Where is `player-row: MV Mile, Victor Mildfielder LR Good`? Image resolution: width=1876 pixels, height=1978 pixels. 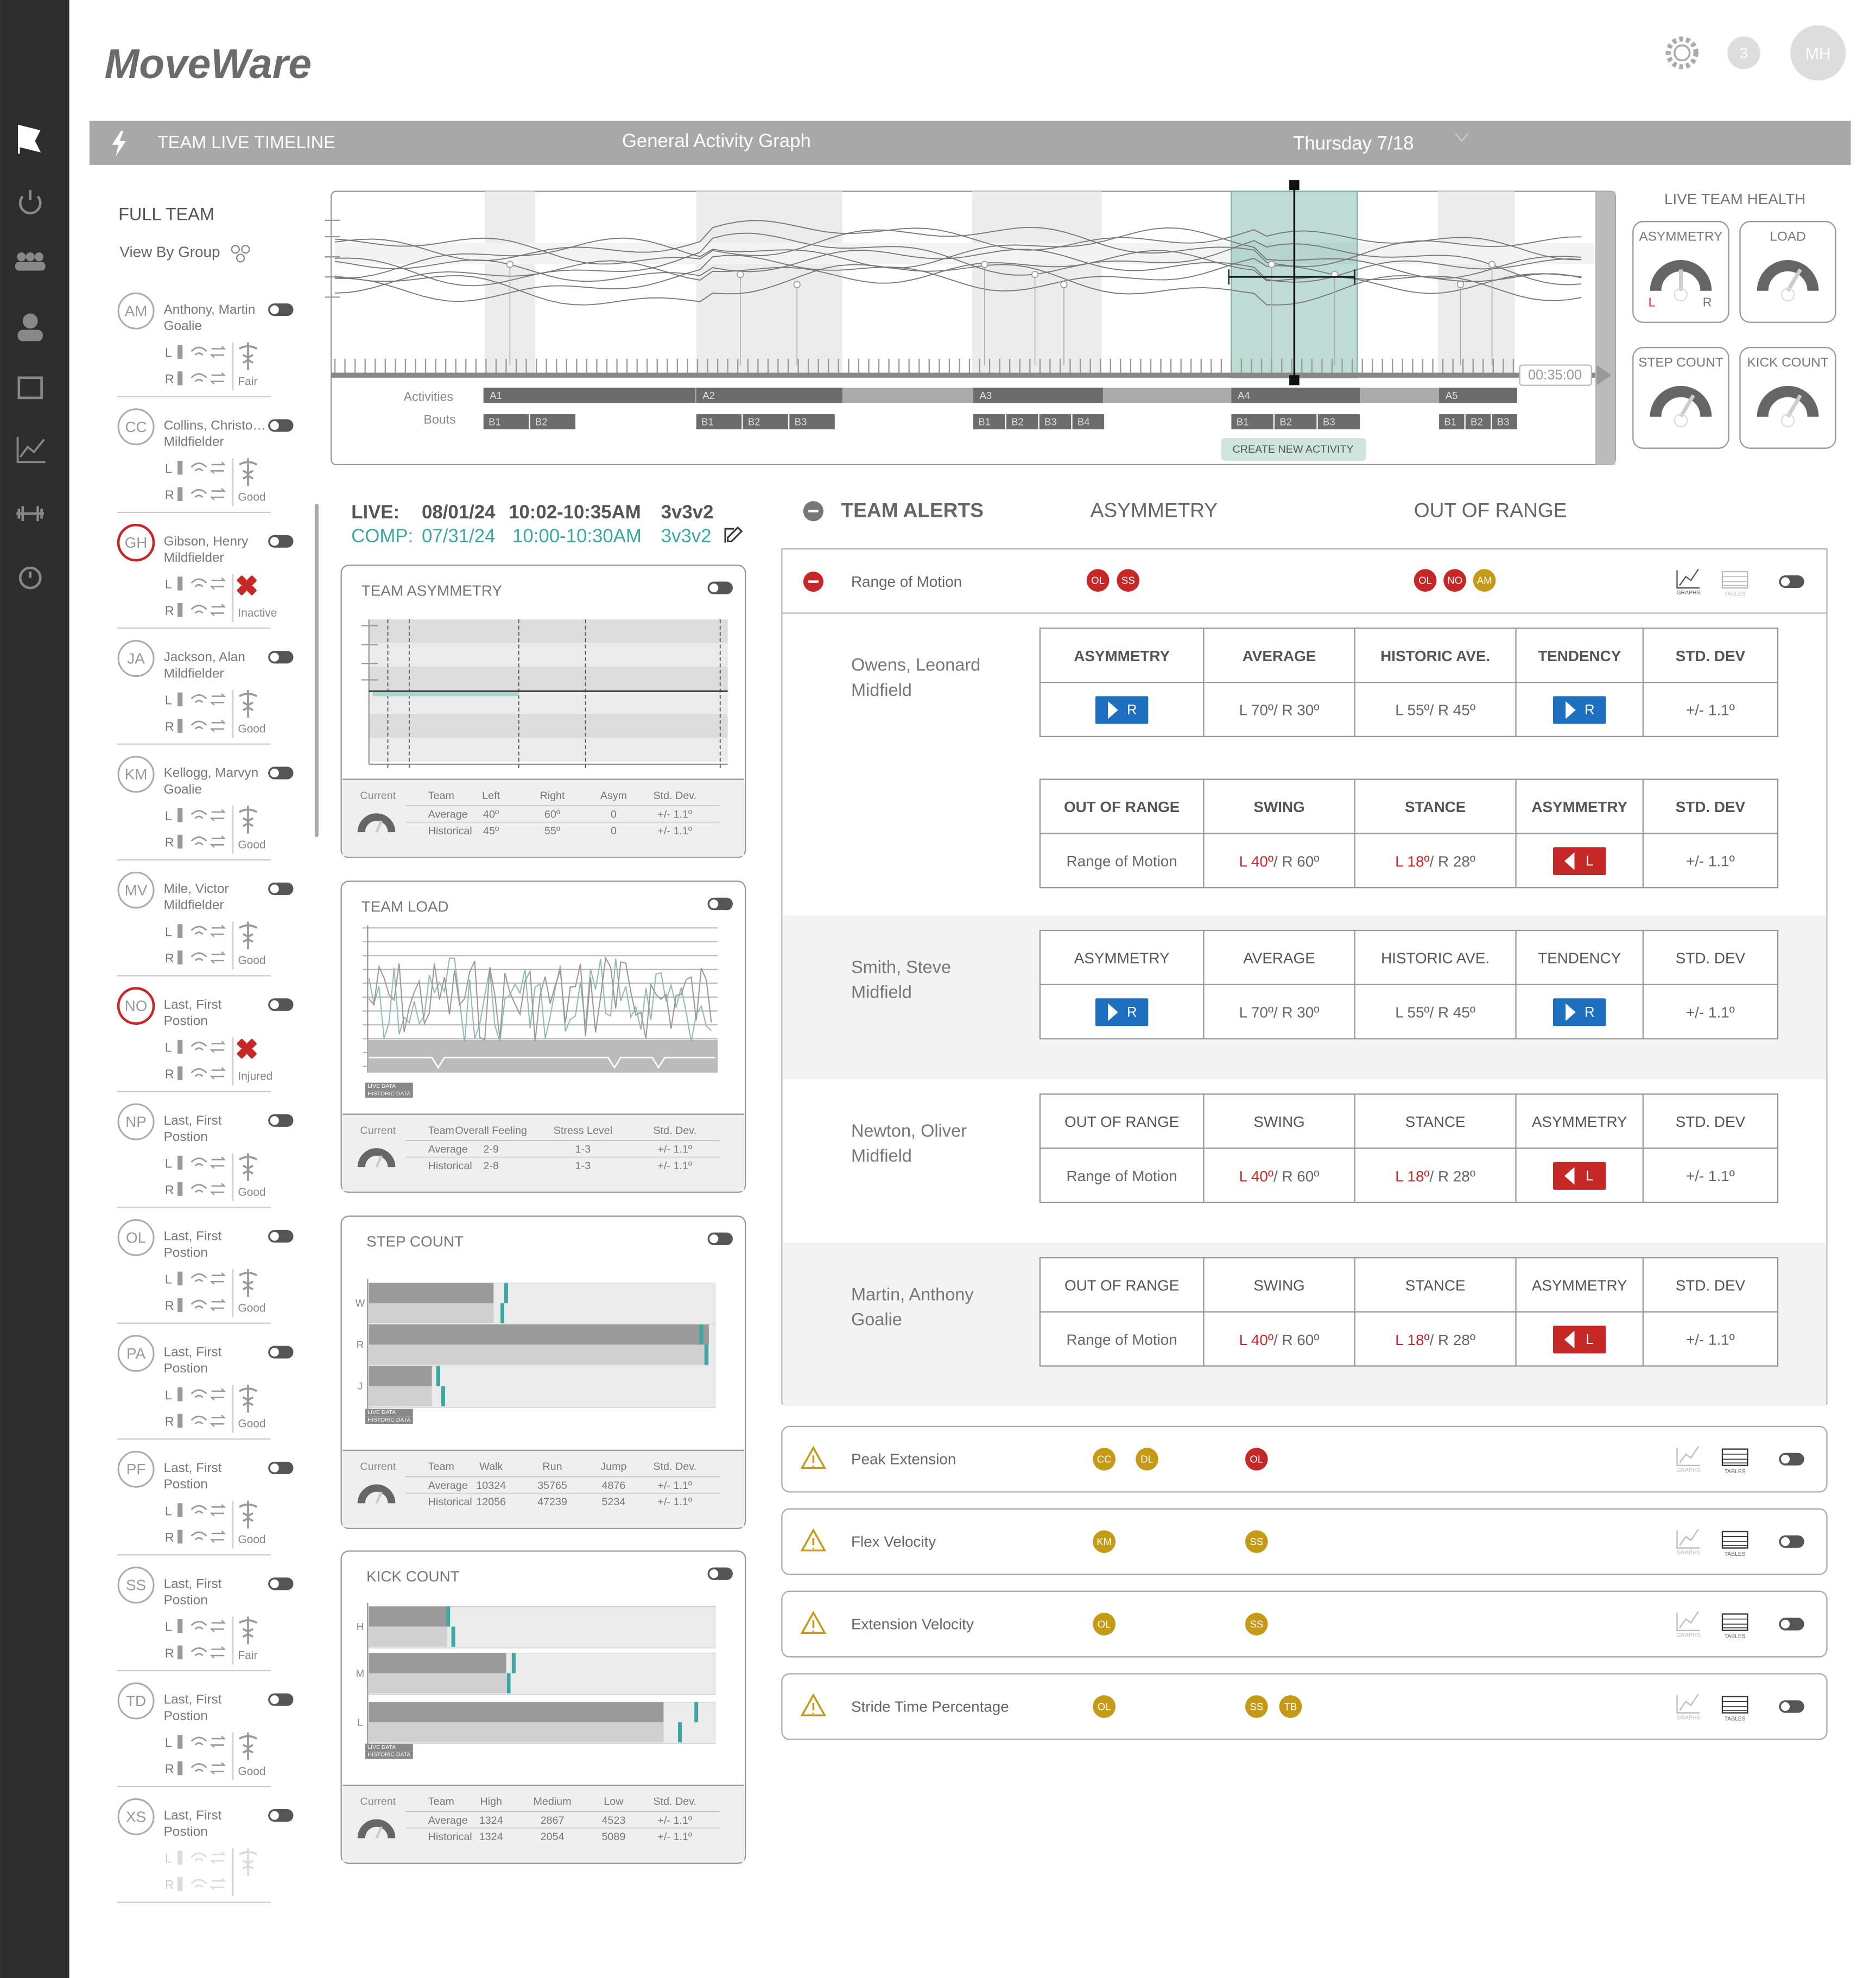 player-row: MV Mile, Victor Mildfielder LR Good is located at coordinates (191, 919).